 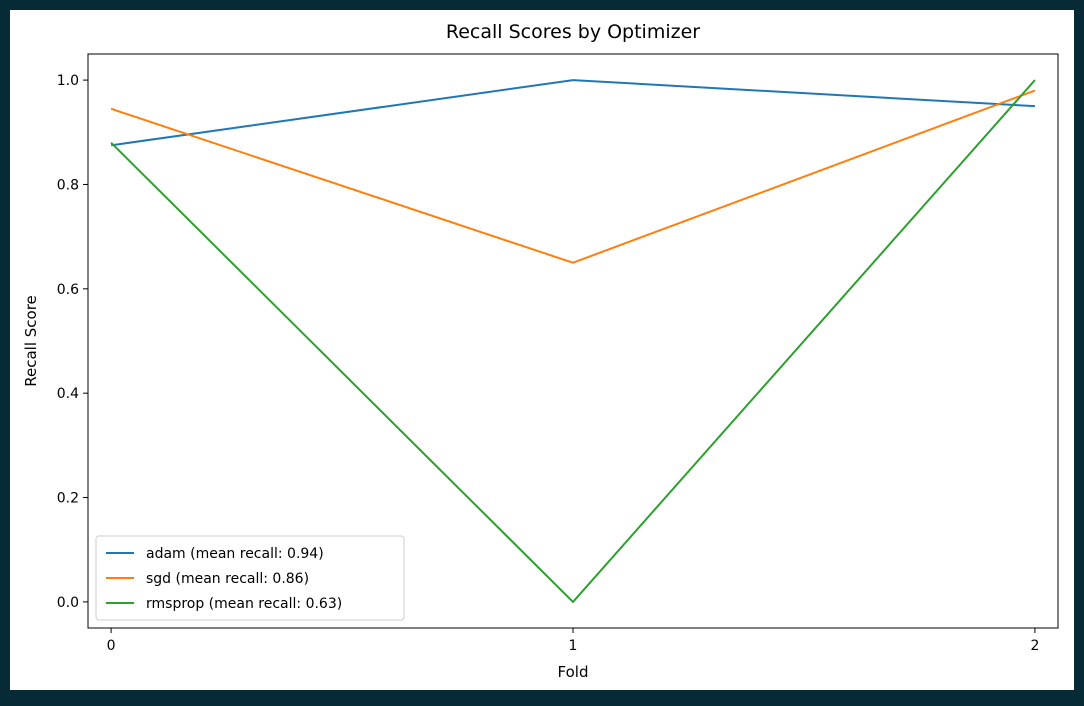 What do you see at coordinates (68, 185) in the screenshot?
I see `y-tick-label: 0.8` at bounding box center [68, 185].